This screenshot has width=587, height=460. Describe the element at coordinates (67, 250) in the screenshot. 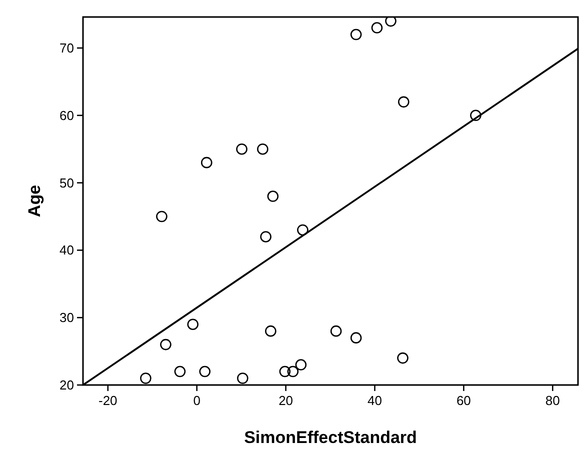

I see `y-tick-label: 40` at that location.